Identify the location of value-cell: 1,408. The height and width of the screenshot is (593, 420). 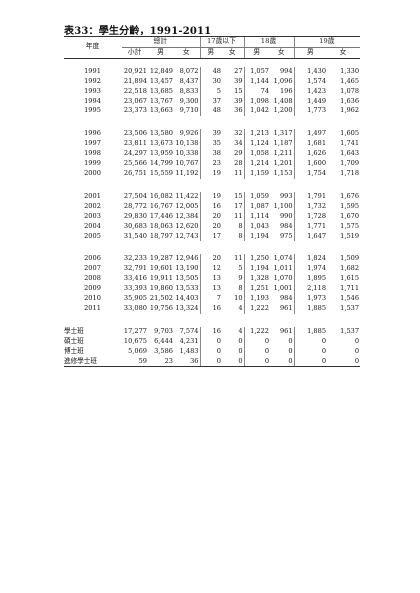
(283, 100).